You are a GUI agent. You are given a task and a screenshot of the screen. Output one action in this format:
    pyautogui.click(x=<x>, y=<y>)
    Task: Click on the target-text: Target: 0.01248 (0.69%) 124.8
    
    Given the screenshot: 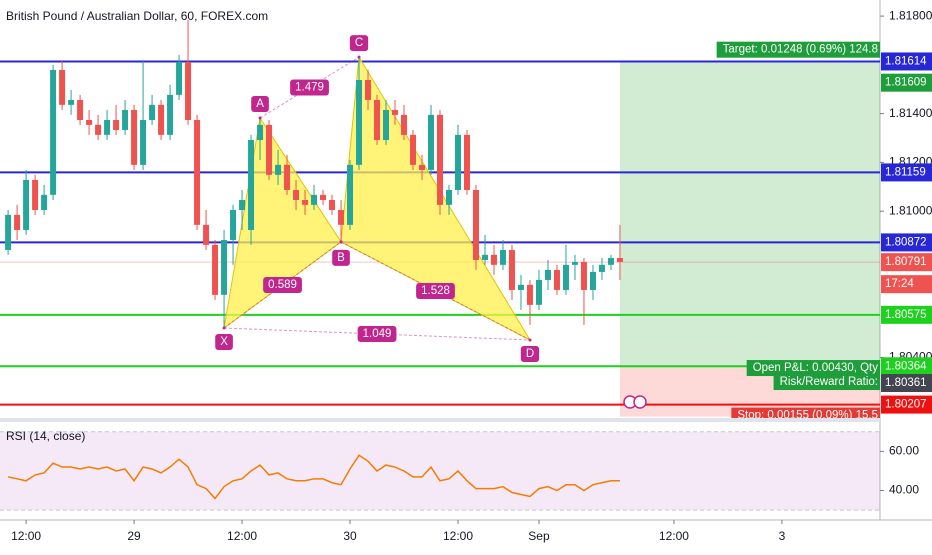 What is the action you would take?
    pyautogui.click(x=800, y=50)
    